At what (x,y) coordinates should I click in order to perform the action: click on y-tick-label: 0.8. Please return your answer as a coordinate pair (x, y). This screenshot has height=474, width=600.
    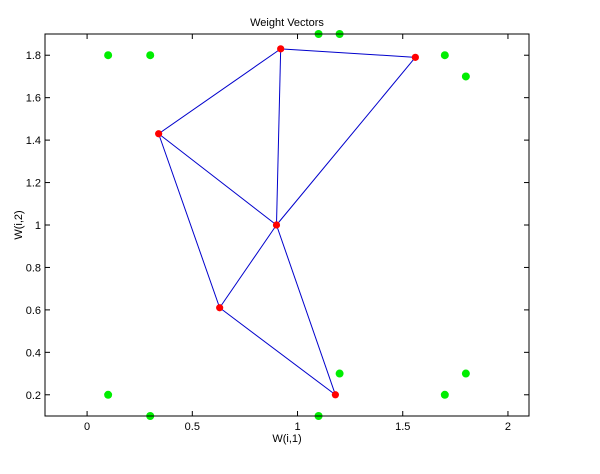
    Looking at the image, I should click on (33, 268).